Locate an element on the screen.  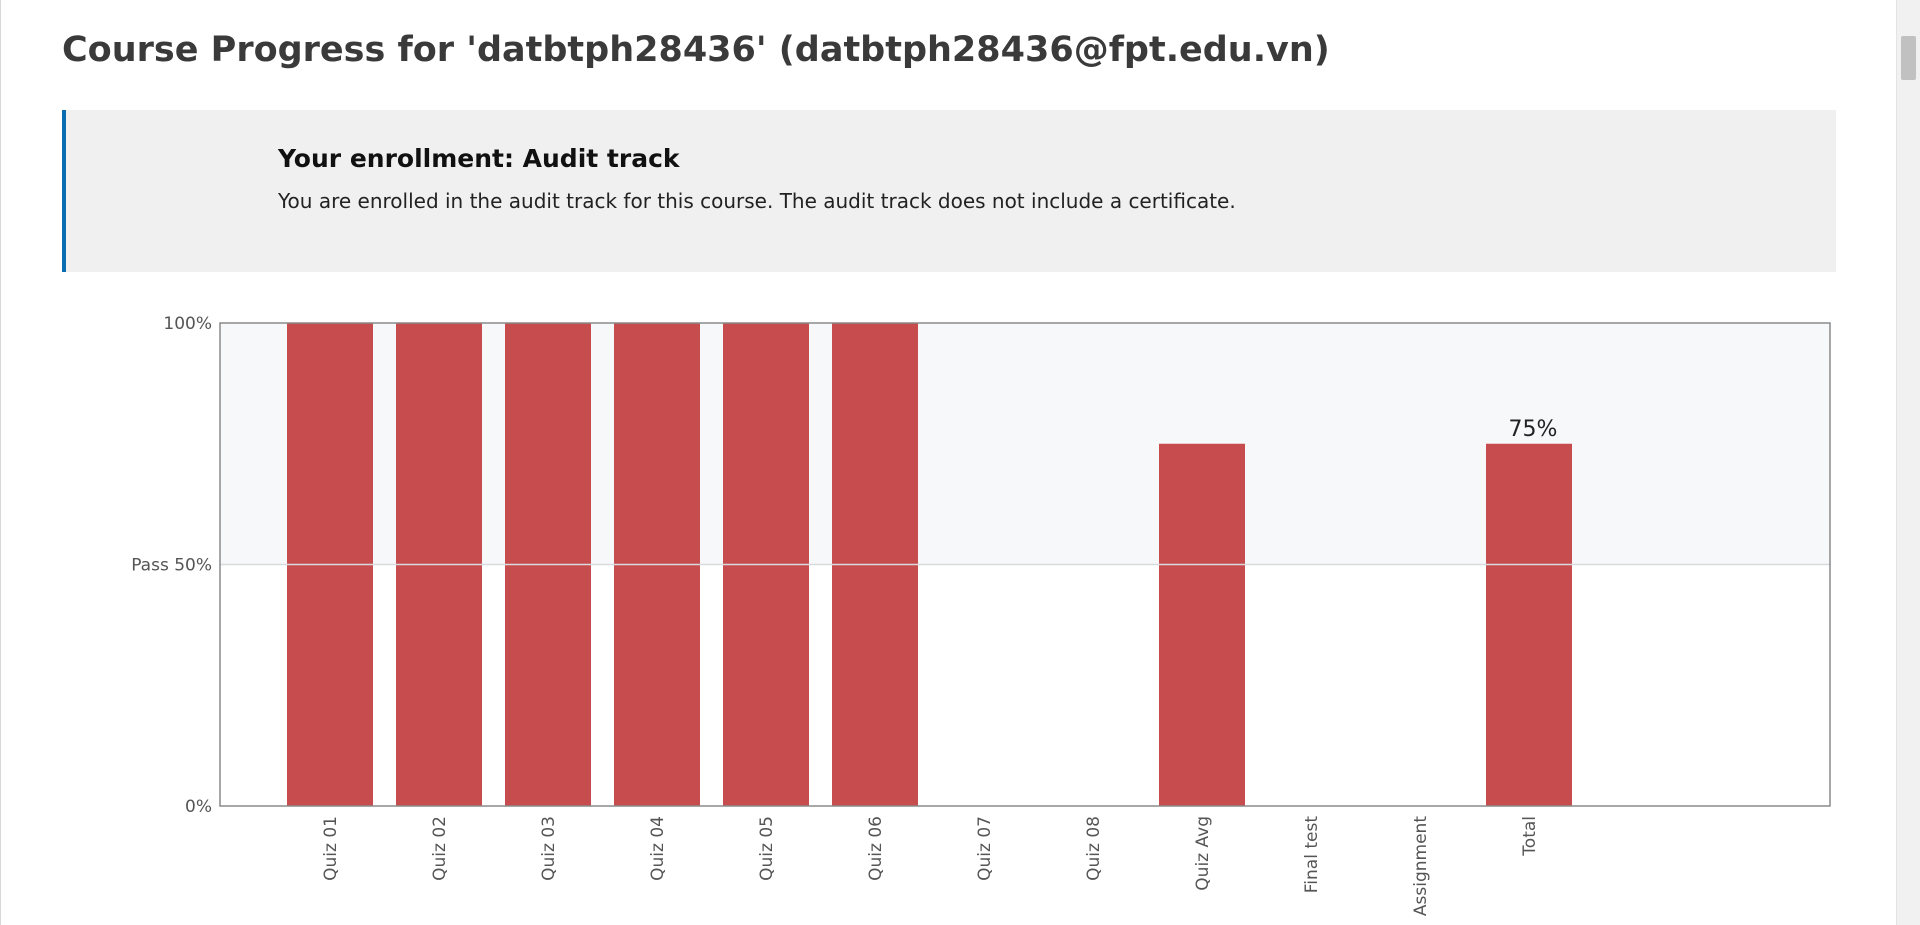
y-tick-label-pass-50-: Pass 50% is located at coordinates (171, 566).